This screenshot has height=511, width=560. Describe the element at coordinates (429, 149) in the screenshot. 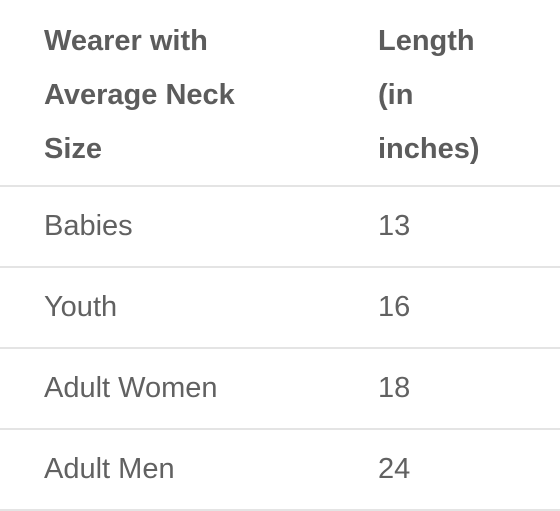

I see `header-length-line: inches)` at that location.